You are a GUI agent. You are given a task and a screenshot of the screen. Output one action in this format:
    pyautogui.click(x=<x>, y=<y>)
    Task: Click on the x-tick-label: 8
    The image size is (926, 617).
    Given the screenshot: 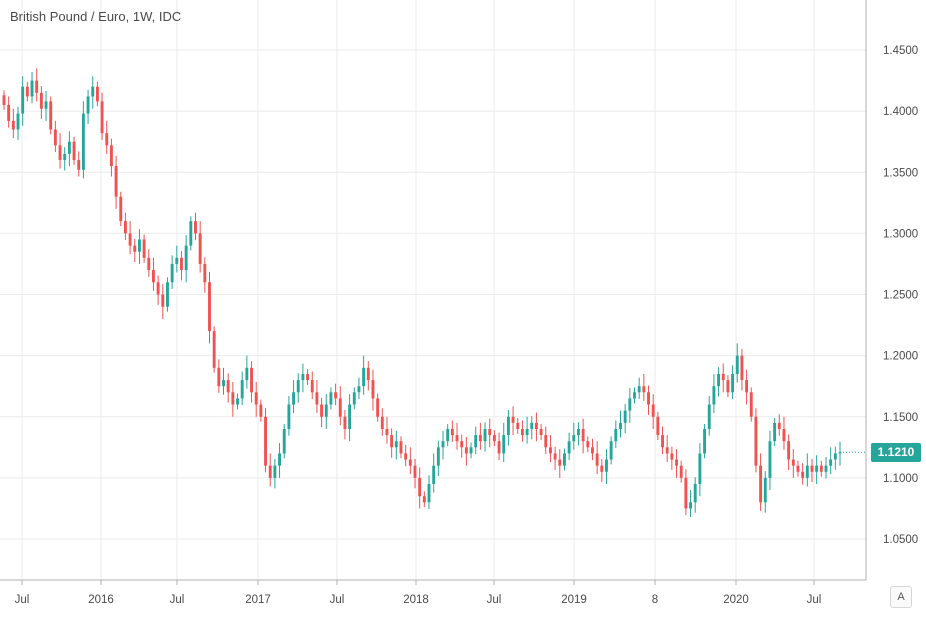 What is the action you would take?
    pyautogui.click(x=655, y=600)
    